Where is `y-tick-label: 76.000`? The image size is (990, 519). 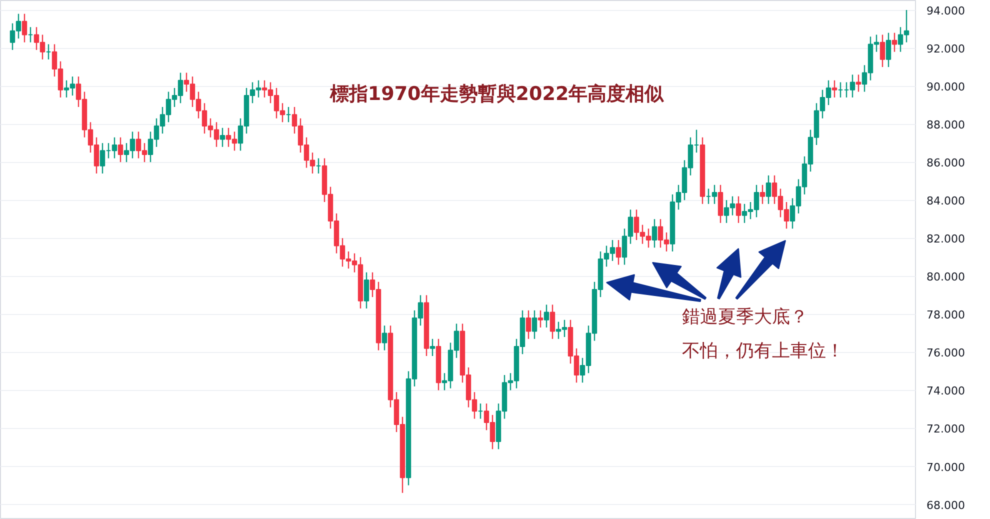 y-tick-label: 76.000 is located at coordinates (945, 353).